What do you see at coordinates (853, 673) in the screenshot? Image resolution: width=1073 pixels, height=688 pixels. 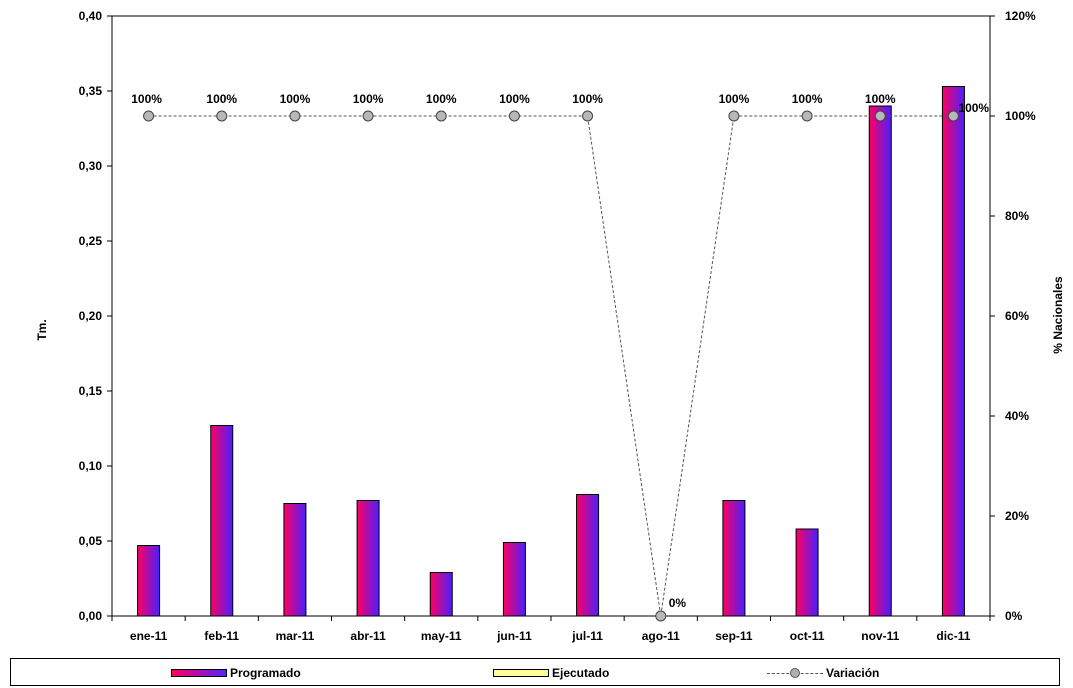 I see `legend-label-variacion: Variación` at bounding box center [853, 673].